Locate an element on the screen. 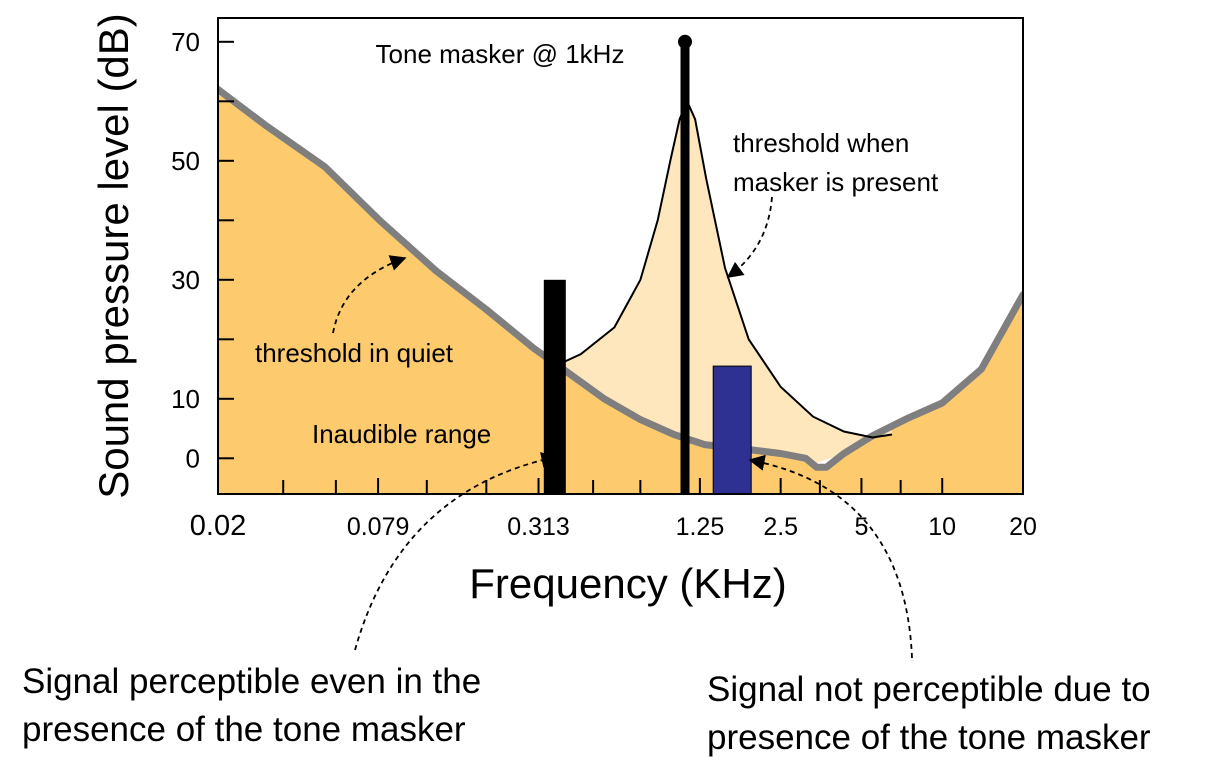 The height and width of the screenshot is (765, 1222). y-tick-label: 70 is located at coordinates (185, 42).